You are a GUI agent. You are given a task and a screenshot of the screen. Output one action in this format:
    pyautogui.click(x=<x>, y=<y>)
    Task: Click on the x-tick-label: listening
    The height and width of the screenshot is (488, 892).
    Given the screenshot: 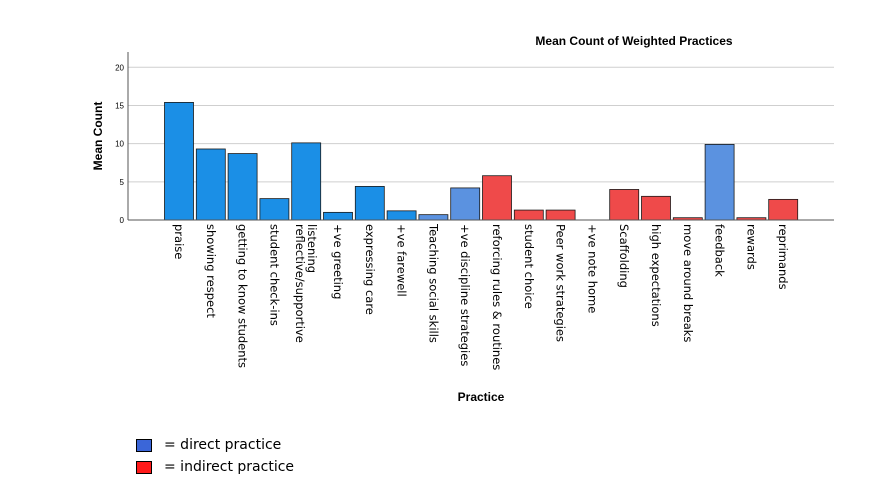 What is the action you would take?
    pyautogui.click(x=312, y=248)
    